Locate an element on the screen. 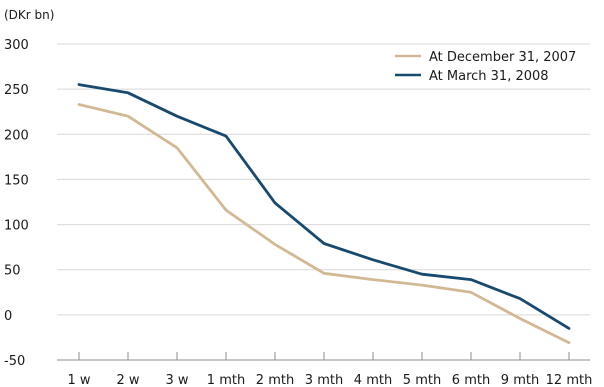 Image resolution: width=604 pixels, height=387 pixels. x-tick-label: 3 w is located at coordinates (176, 380).